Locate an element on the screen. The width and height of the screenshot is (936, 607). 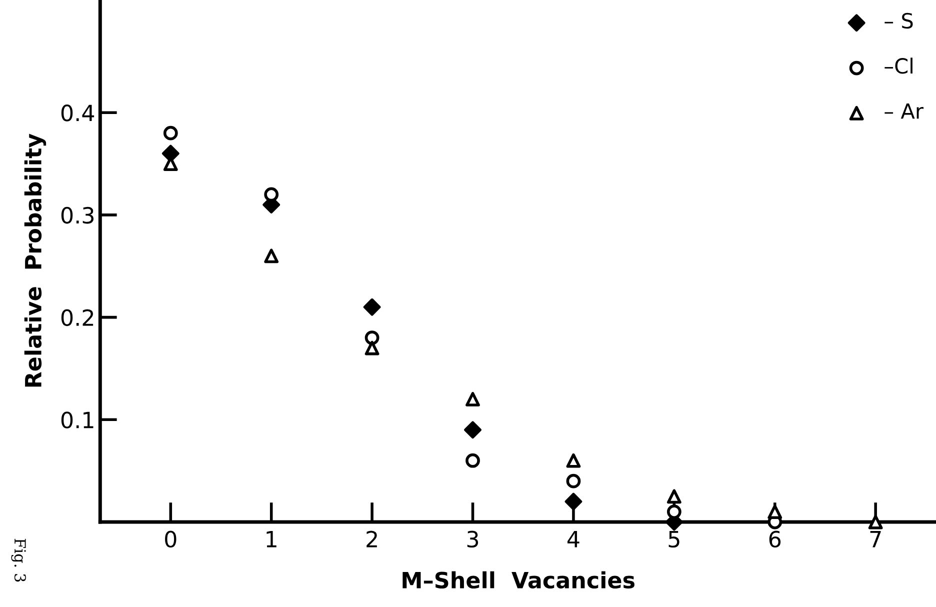
legend-label: –Cl is located at coordinates (898, 66).